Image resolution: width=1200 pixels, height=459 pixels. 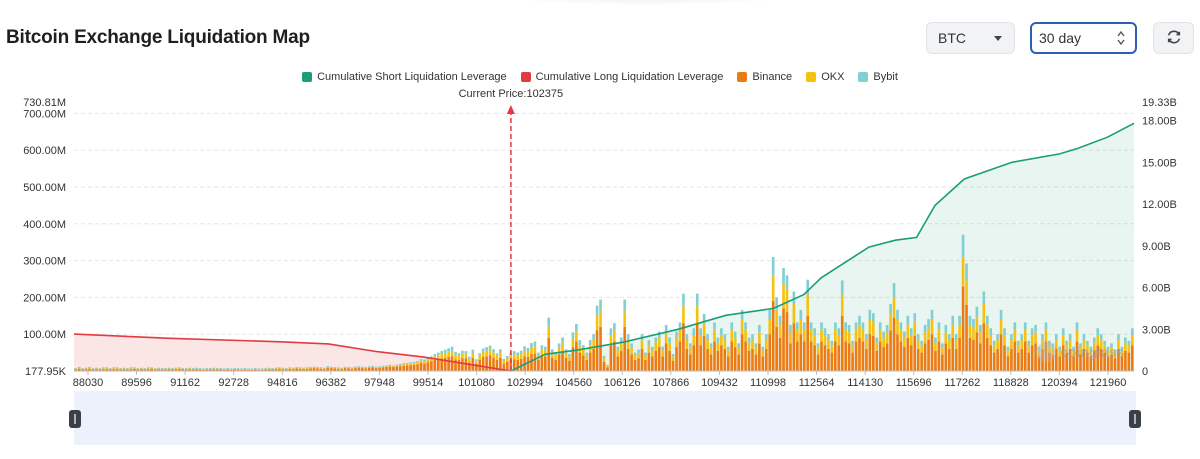 I want to click on legend-item-short: Cumulative Short Liquidation Leverage, so click(x=404, y=77).